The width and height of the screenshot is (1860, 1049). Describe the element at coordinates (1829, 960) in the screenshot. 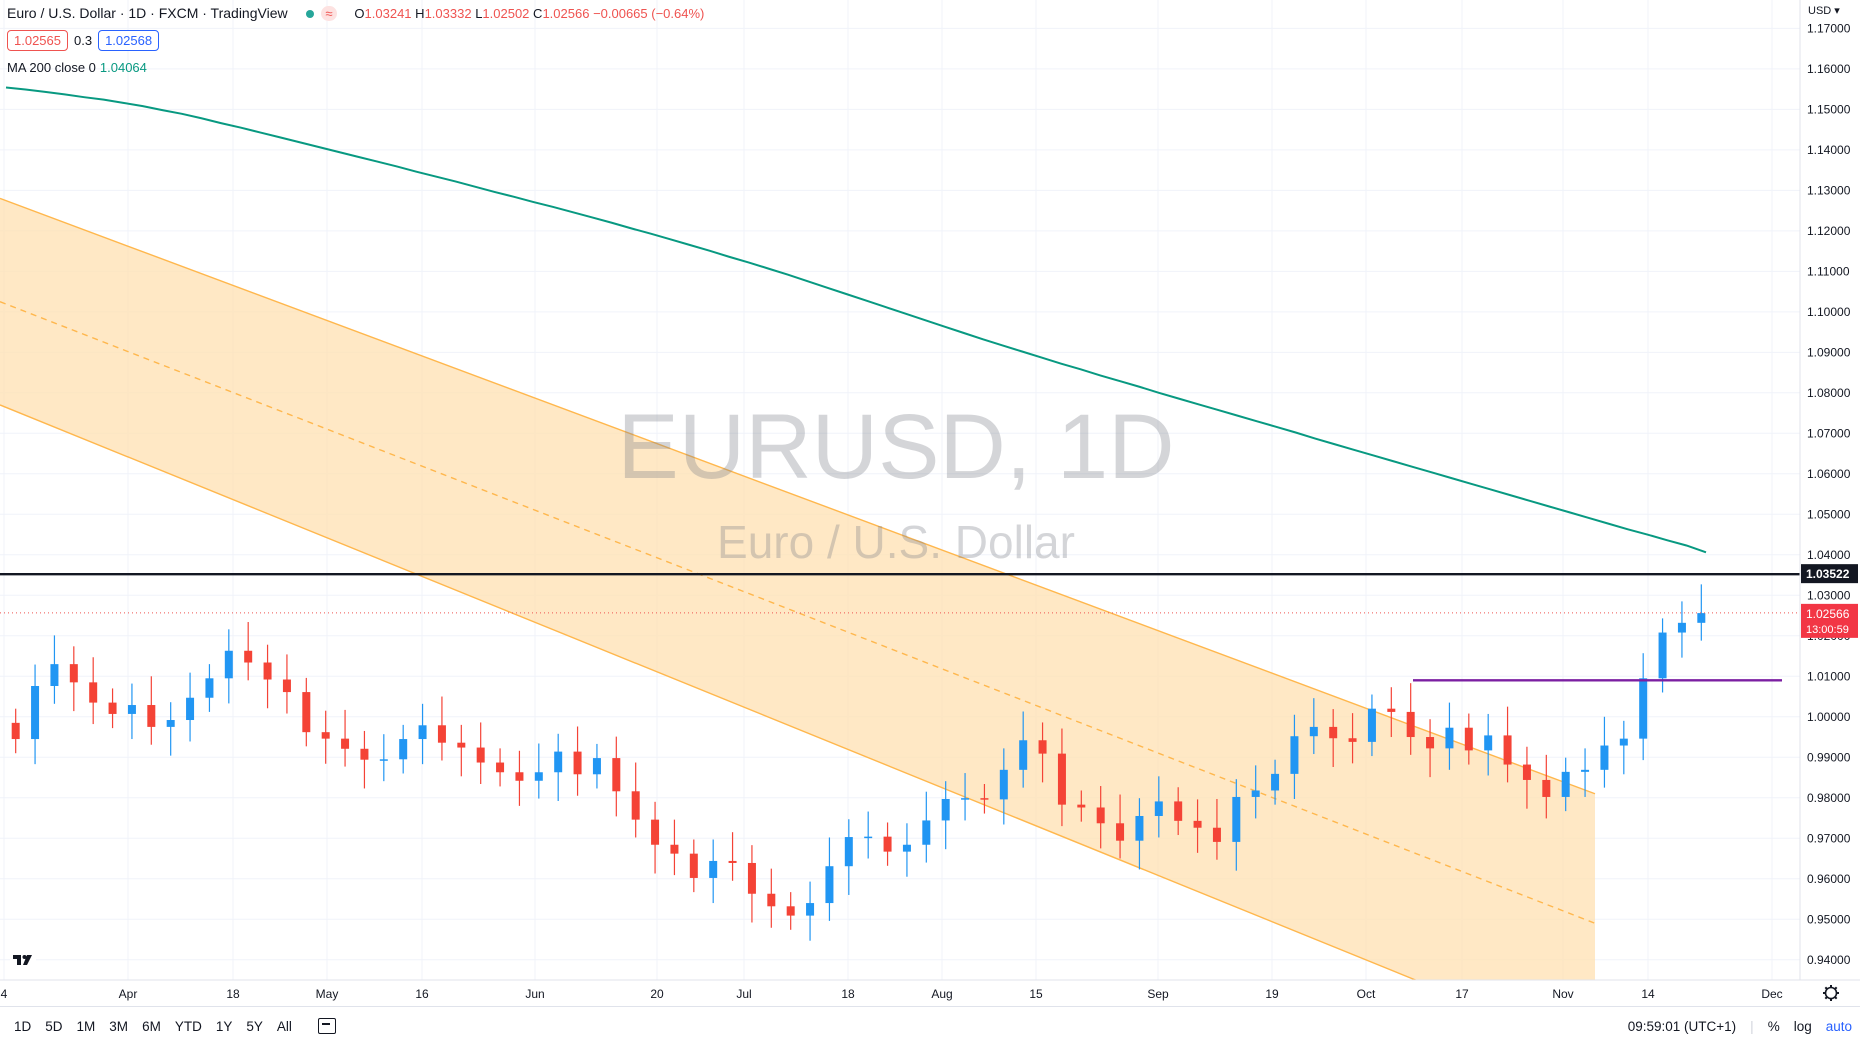

I see `price-tick-label: 0.94000` at that location.